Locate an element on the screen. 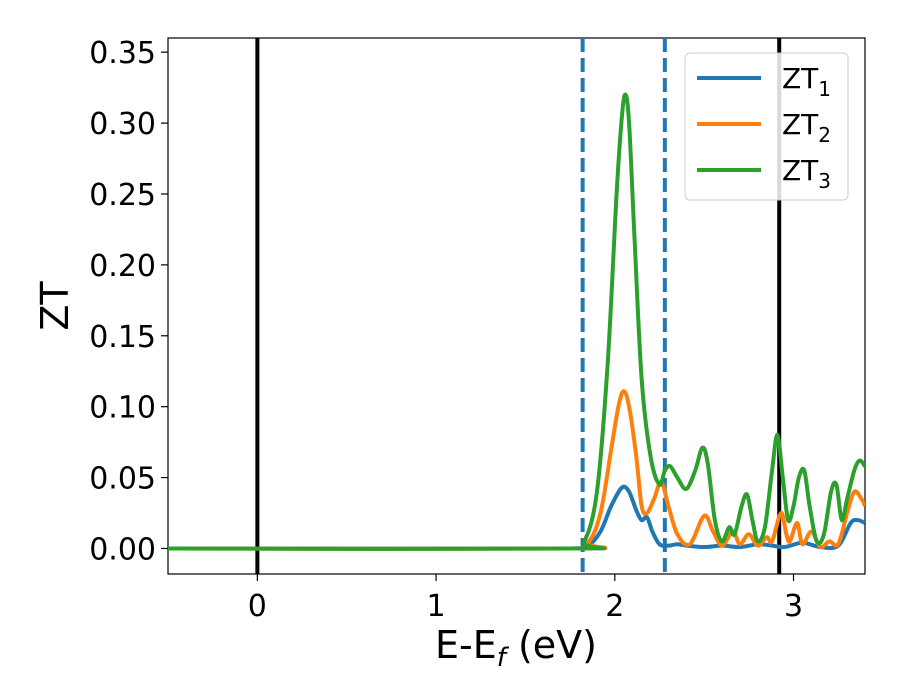  legend: ZT1 ZT2 ZT3 is located at coordinates (766, 126).